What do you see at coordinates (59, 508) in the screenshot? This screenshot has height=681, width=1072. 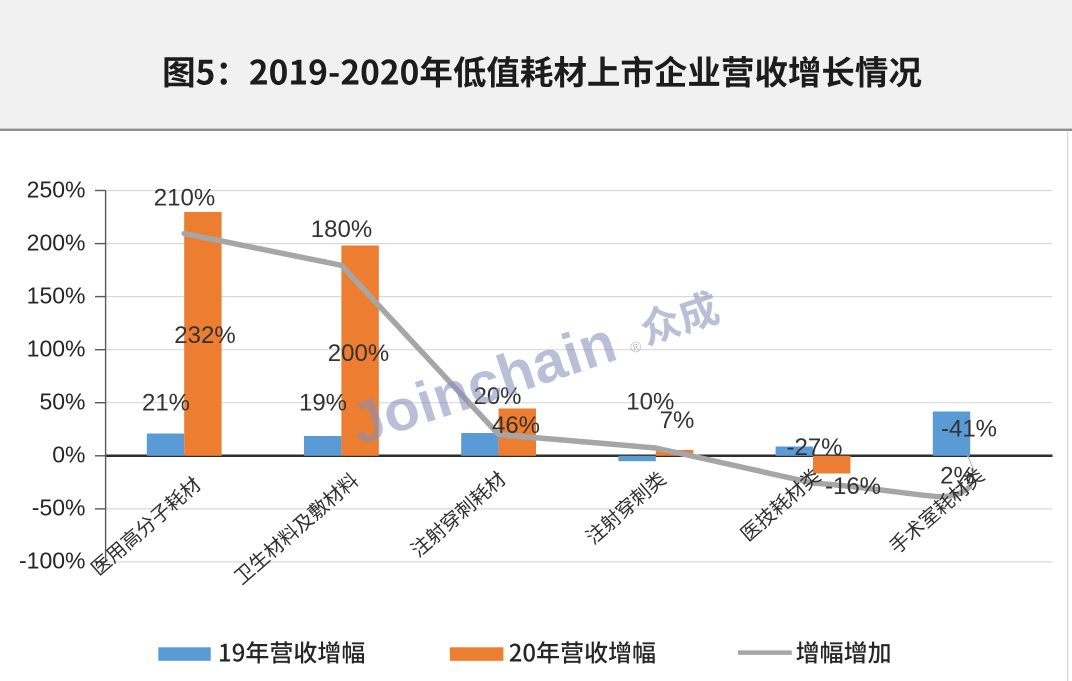 I see `svg-text: -50%` at bounding box center [59, 508].